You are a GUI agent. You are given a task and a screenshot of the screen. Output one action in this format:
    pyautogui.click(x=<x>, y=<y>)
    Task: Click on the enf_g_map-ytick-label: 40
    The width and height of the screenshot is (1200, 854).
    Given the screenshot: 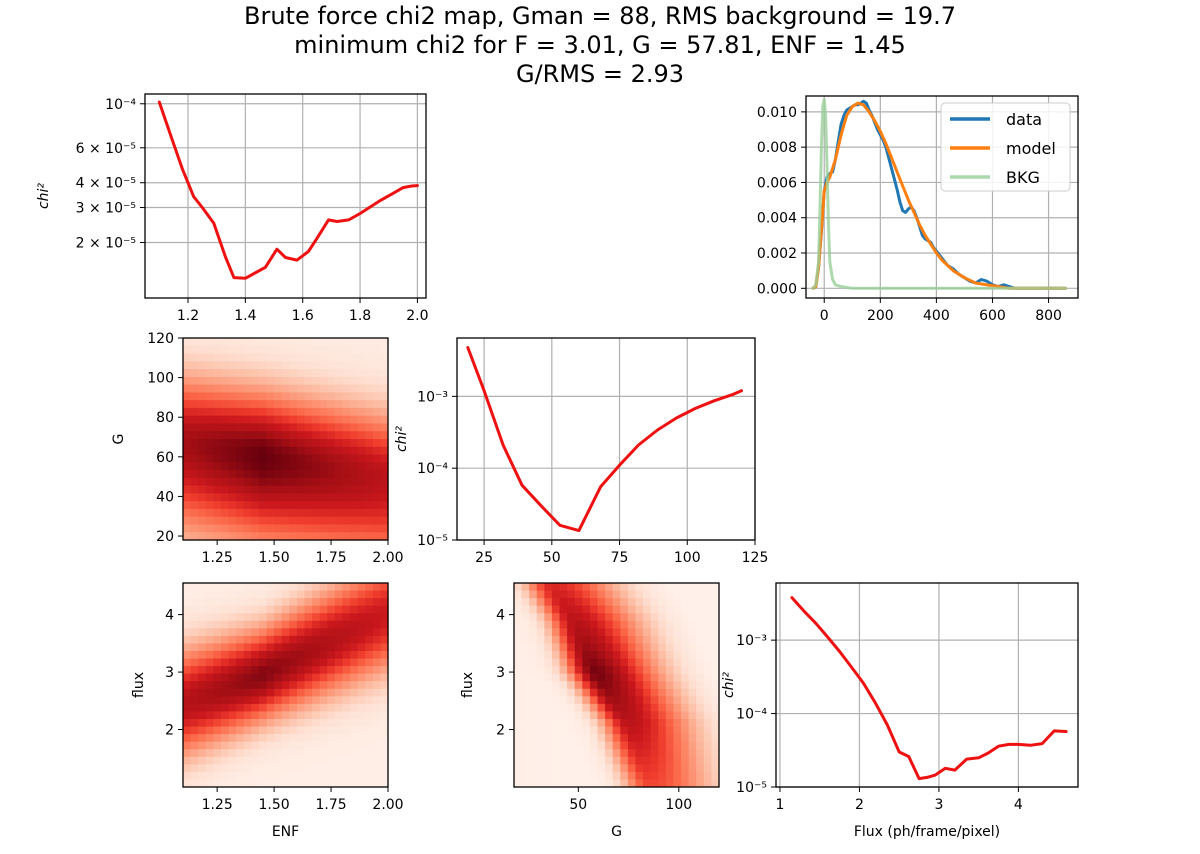 What is the action you would take?
    pyautogui.click(x=165, y=497)
    